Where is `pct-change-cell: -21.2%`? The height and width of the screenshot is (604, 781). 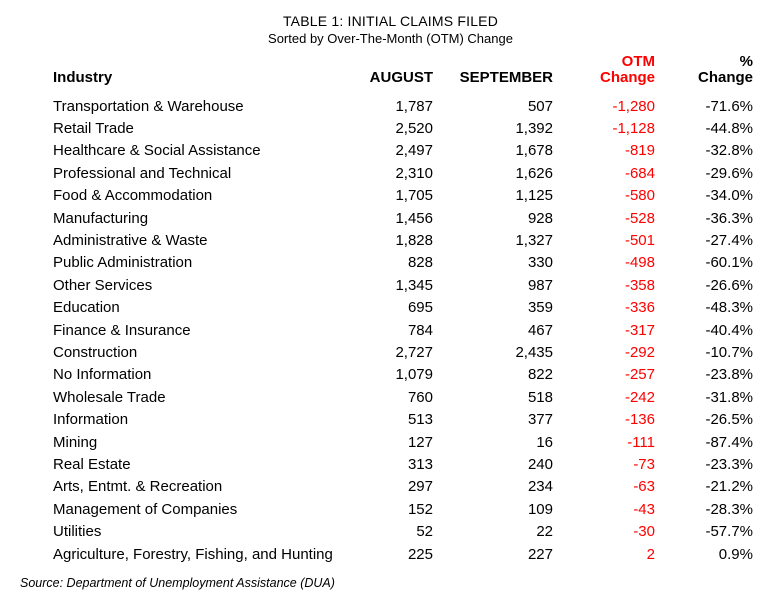
pct-change-cell: -21.2% is located at coordinates (729, 487).